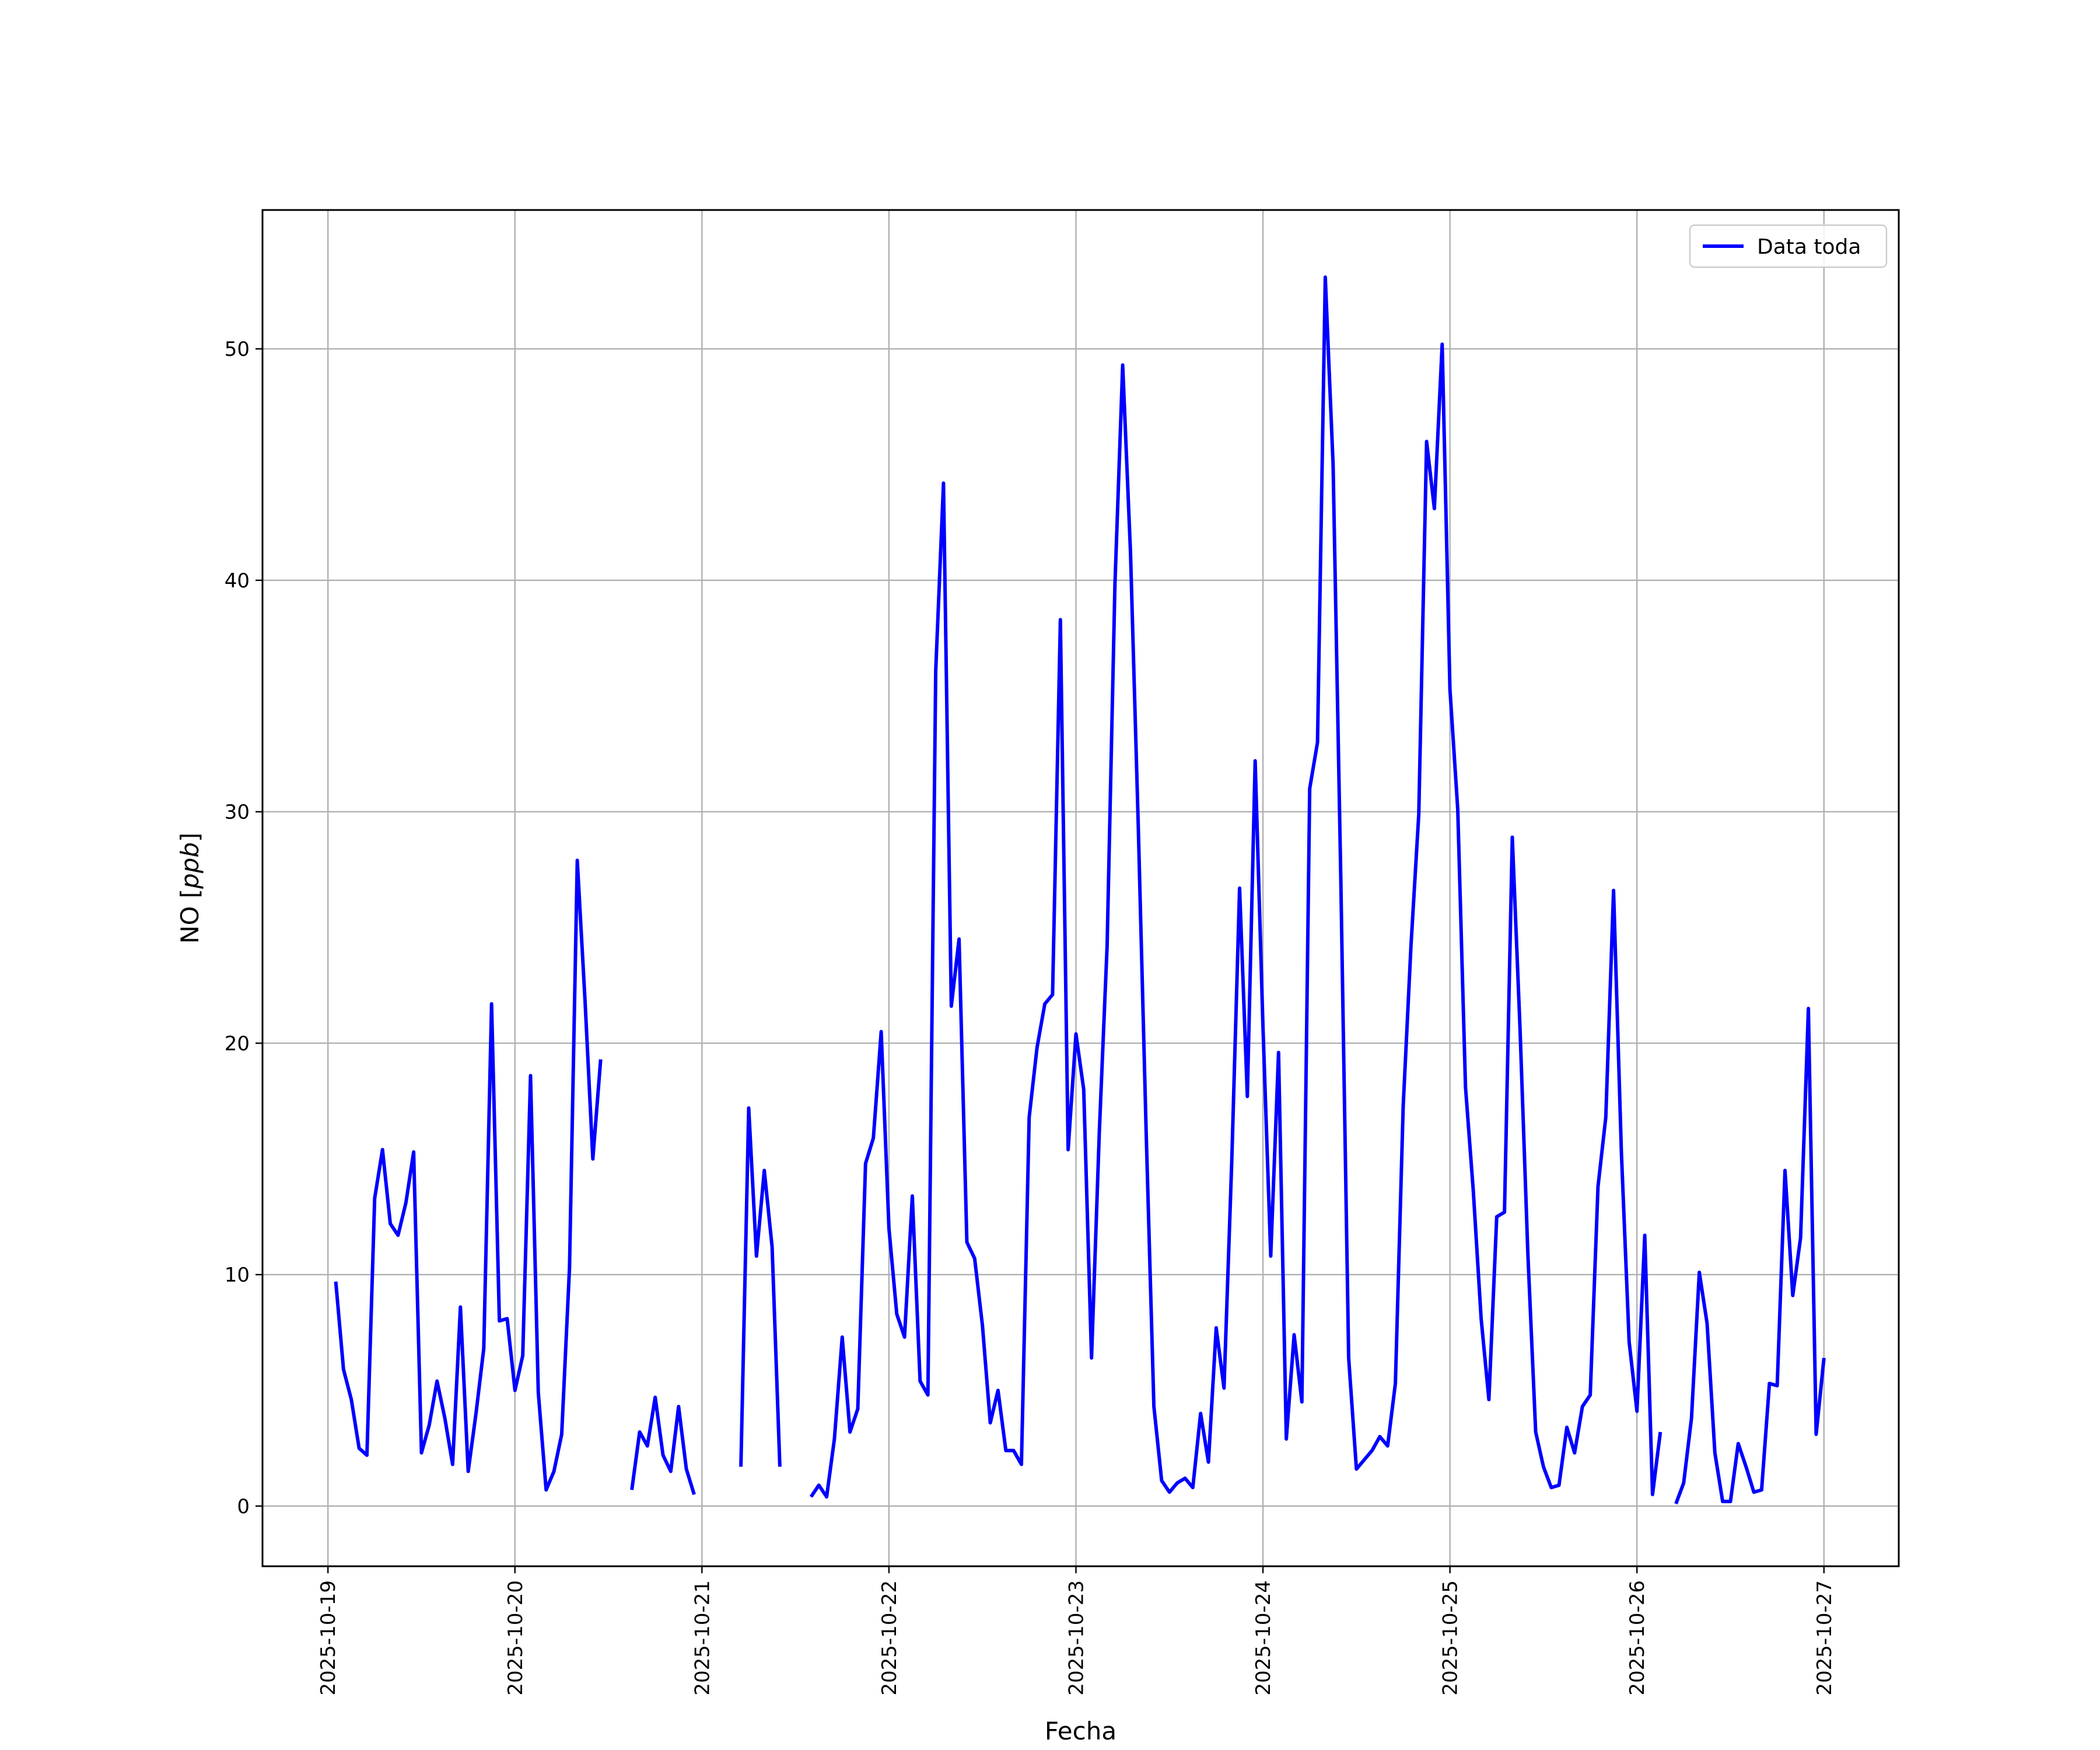 This screenshot has width=2100, height=1750. Describe the element at coordinates (237, 581) in the screenshot. I see `y-tick-label-40: 40` at that location.